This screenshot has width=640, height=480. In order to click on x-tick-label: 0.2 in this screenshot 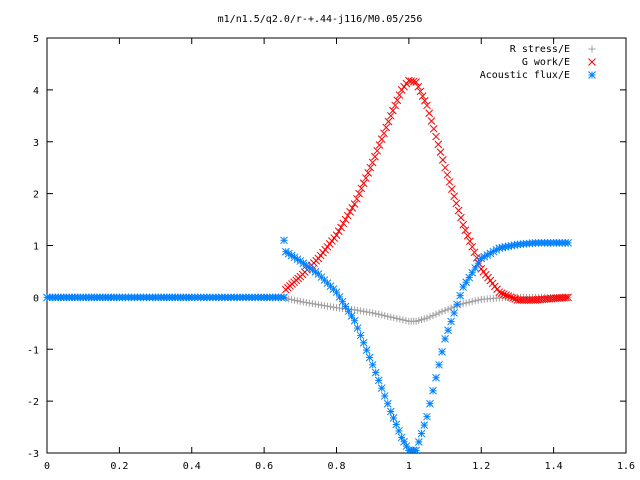, I will do `click(119, 466)`.